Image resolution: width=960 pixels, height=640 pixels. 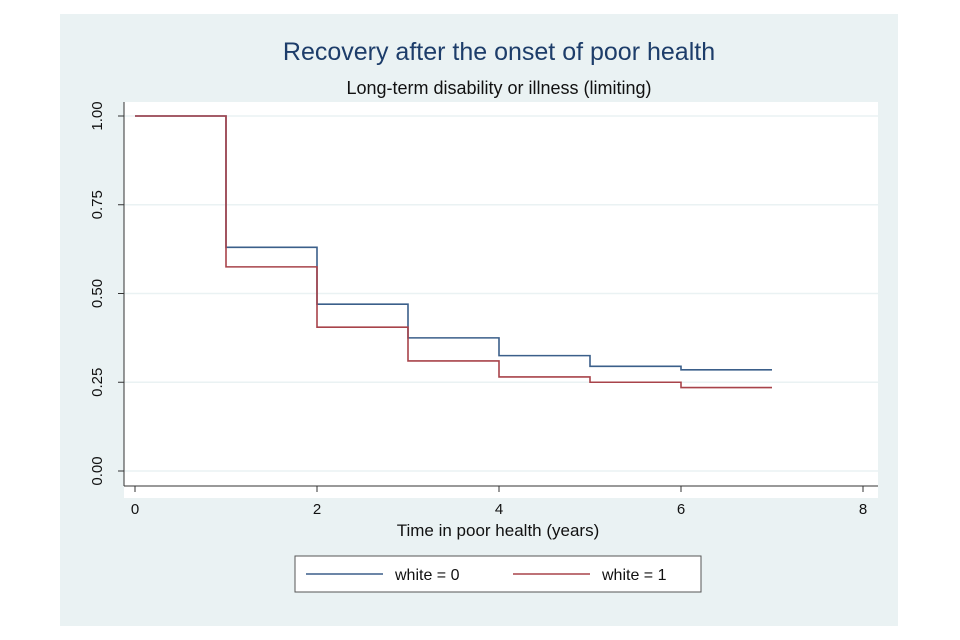 What do you see at coordinates (681, 509) in the screenshot?
I see `x-tick-label-3: 6` at bounding box center [681, 509].